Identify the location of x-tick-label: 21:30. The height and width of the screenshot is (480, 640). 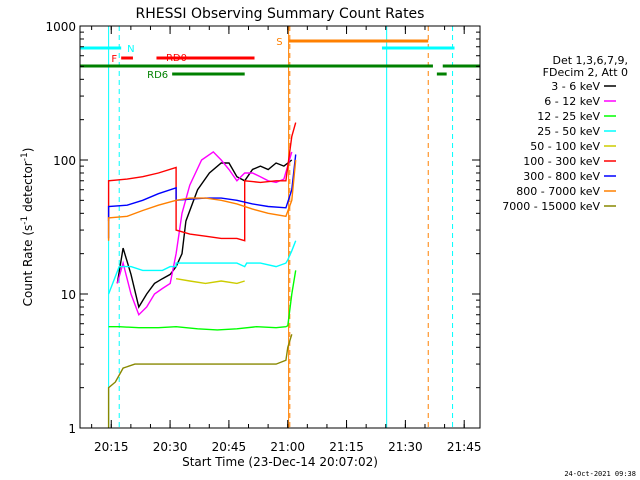
(405, 447).